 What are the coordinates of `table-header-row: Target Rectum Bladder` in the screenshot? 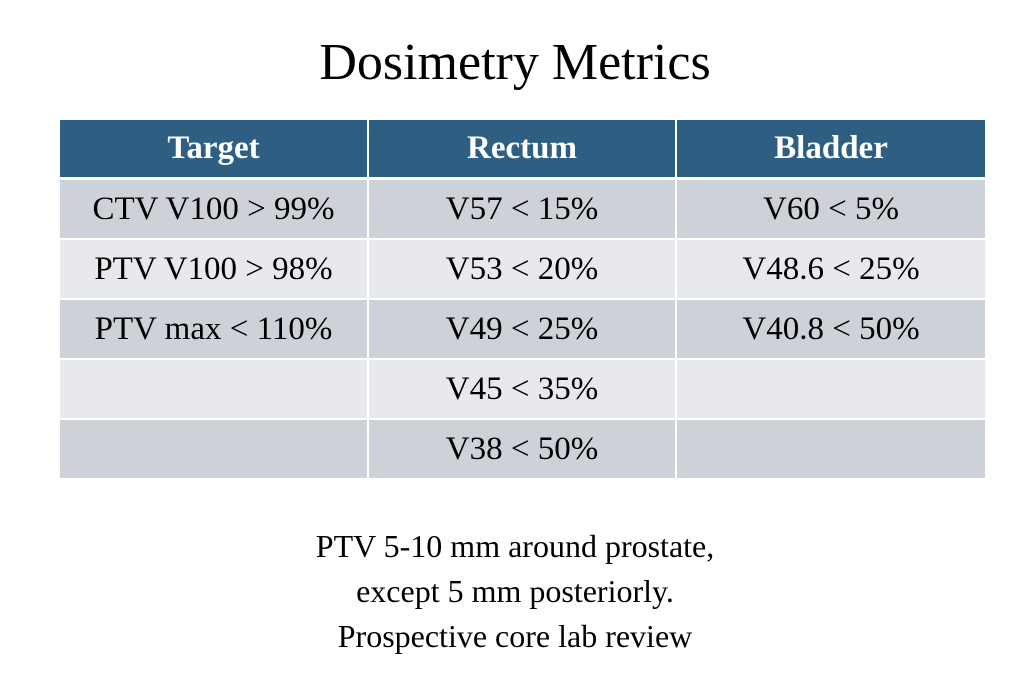 It's located at (522, 150).